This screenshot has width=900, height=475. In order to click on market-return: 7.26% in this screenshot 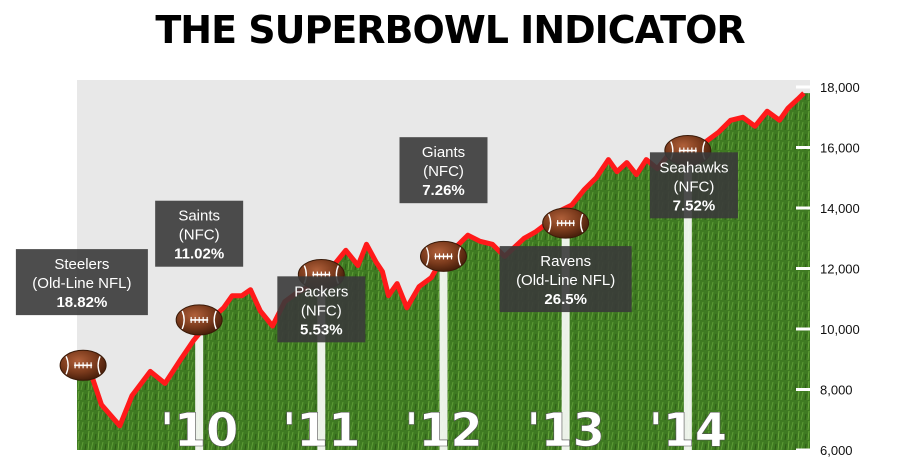, I will do `click(443, 190)`.